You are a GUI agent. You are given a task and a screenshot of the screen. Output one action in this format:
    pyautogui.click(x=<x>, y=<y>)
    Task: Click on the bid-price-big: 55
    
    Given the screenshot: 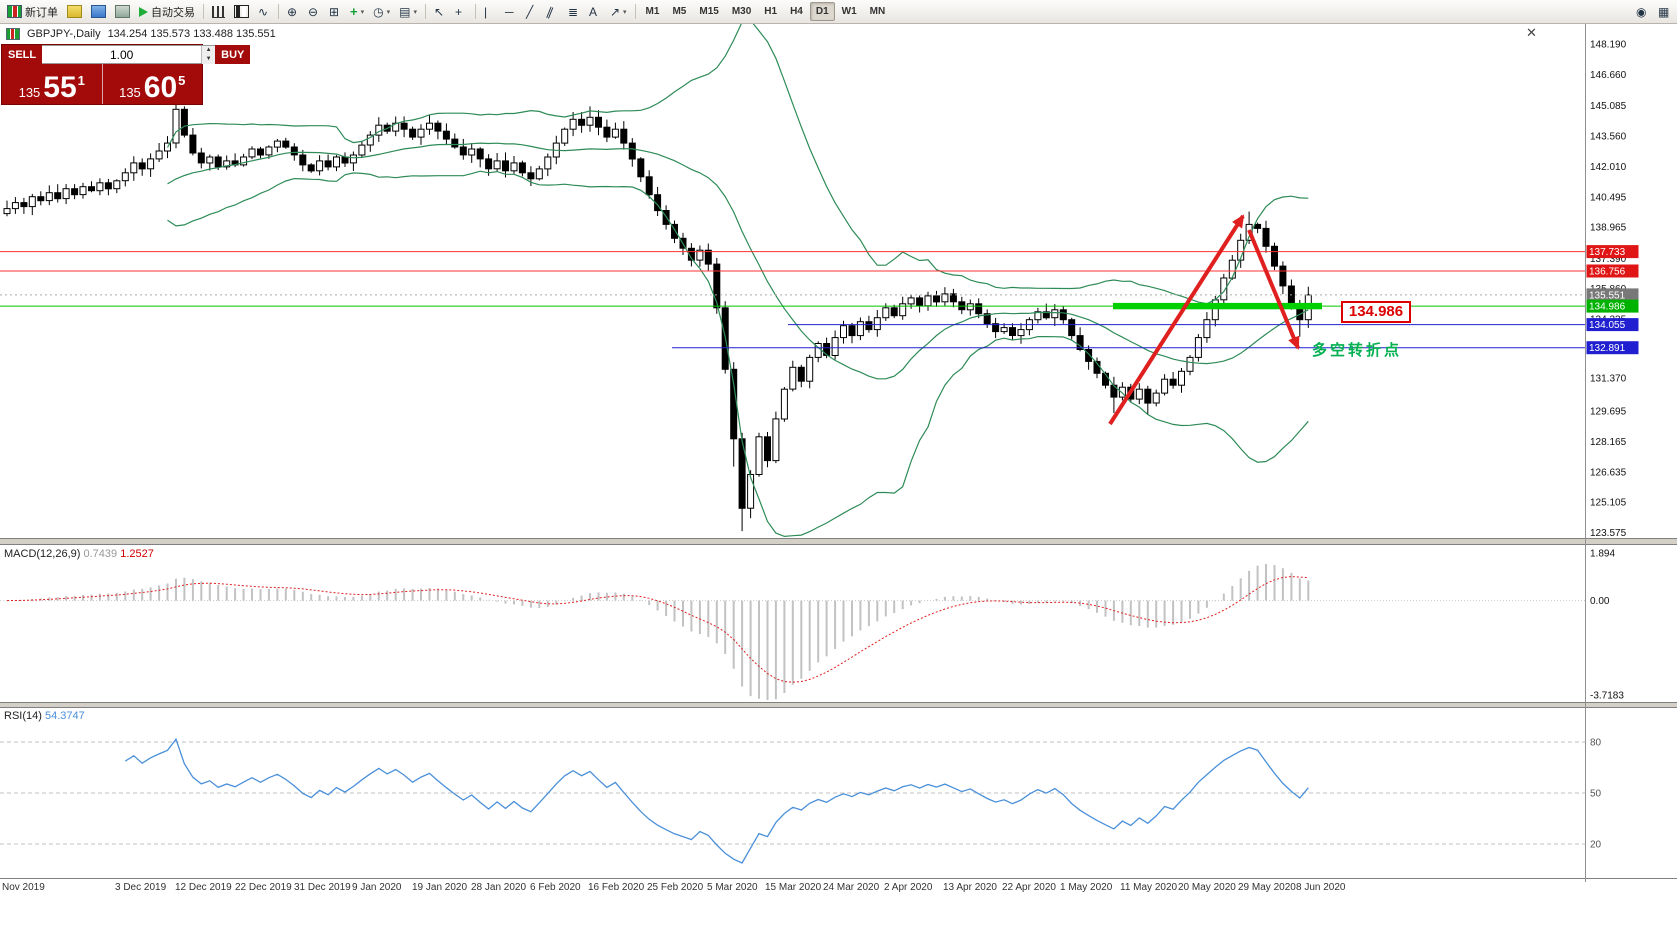 What is the action you would take?
    pyautogui.click(x=60, y=87)
    